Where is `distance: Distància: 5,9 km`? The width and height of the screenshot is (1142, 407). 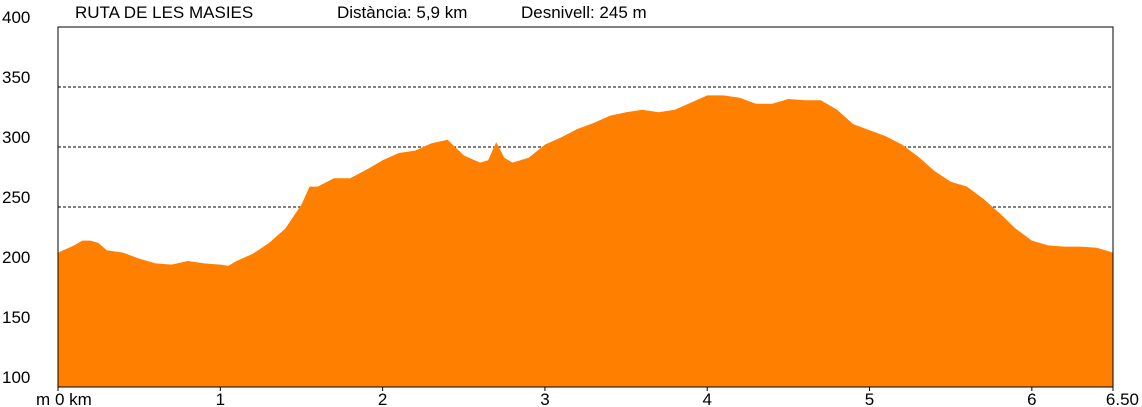
distance: Distància: 5,9 km is located at coordinates (402, 12).